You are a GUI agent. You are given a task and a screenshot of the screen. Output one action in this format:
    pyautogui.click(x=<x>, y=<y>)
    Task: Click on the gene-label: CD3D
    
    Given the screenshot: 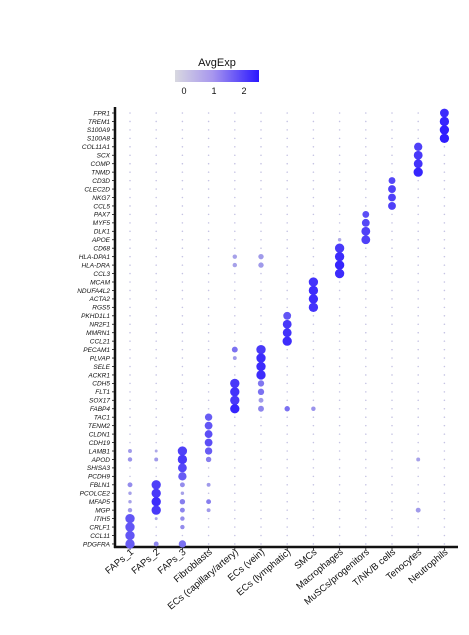 What is the action you would take?
    pyautogui.click(x=101, y=181)
    